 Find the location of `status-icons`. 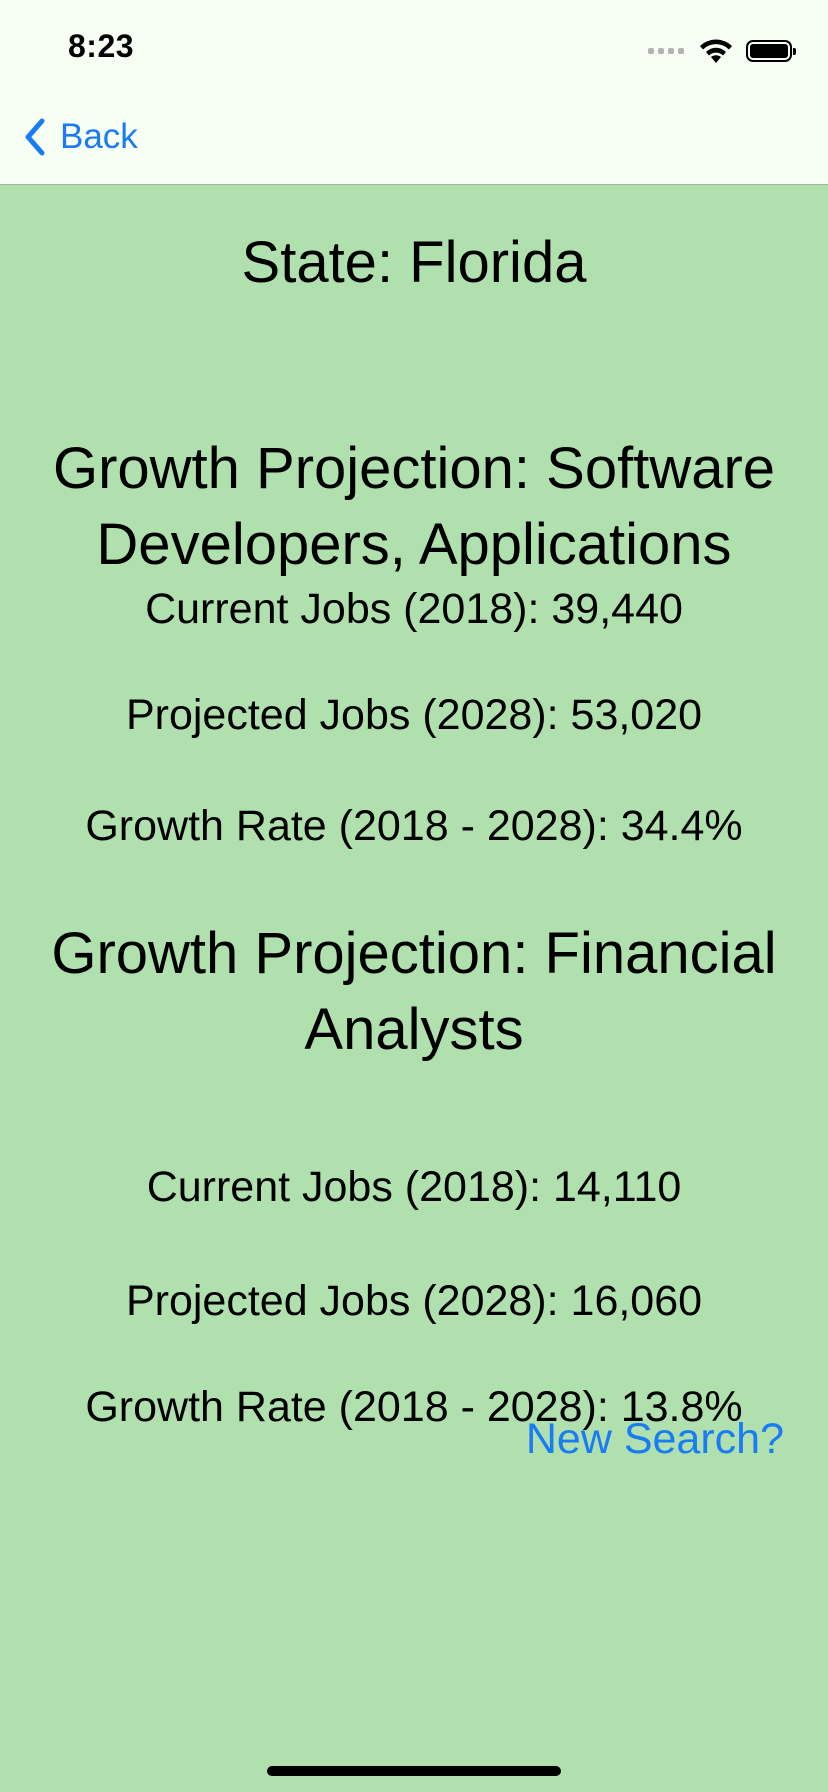

status-icons is located at coordinates (722, 51).